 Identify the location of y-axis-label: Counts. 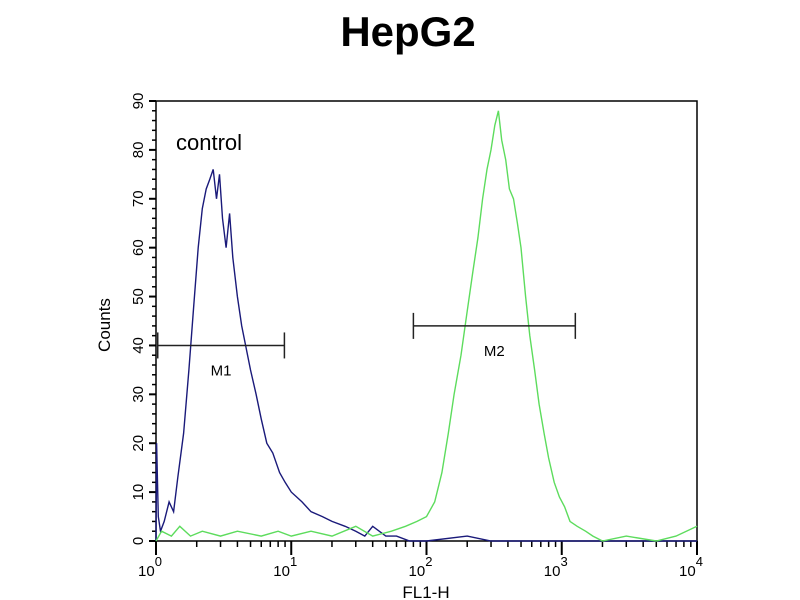
(104, 325).